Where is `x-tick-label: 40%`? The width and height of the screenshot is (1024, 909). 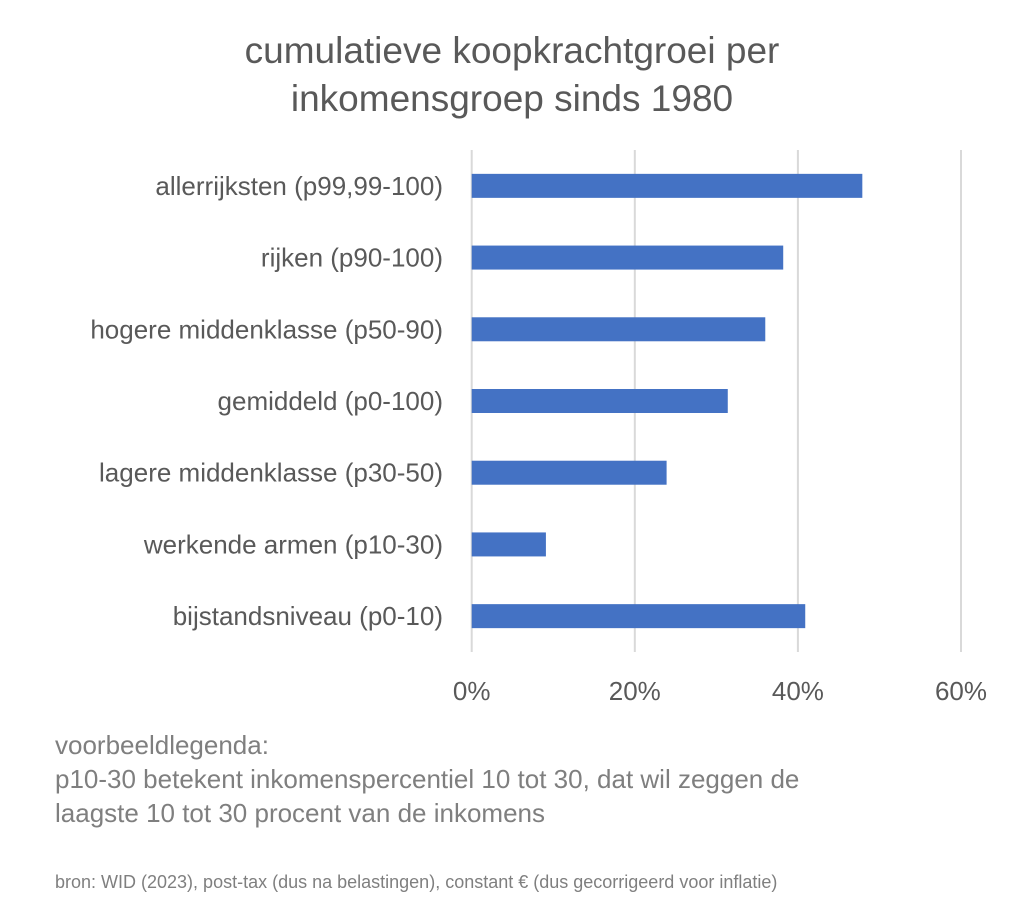 x-tick-label: 40% is located at coordinates (798, 691).